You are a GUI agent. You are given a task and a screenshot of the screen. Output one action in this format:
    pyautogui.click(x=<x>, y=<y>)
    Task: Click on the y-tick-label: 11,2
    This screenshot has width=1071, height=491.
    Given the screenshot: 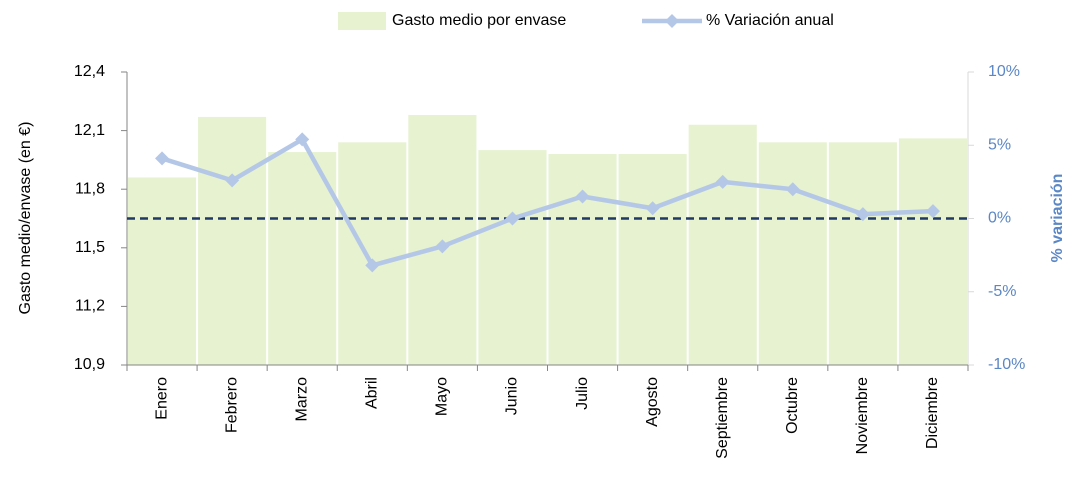 What is the action you would take?
    pyautogui.click(x=90, y=306)
    